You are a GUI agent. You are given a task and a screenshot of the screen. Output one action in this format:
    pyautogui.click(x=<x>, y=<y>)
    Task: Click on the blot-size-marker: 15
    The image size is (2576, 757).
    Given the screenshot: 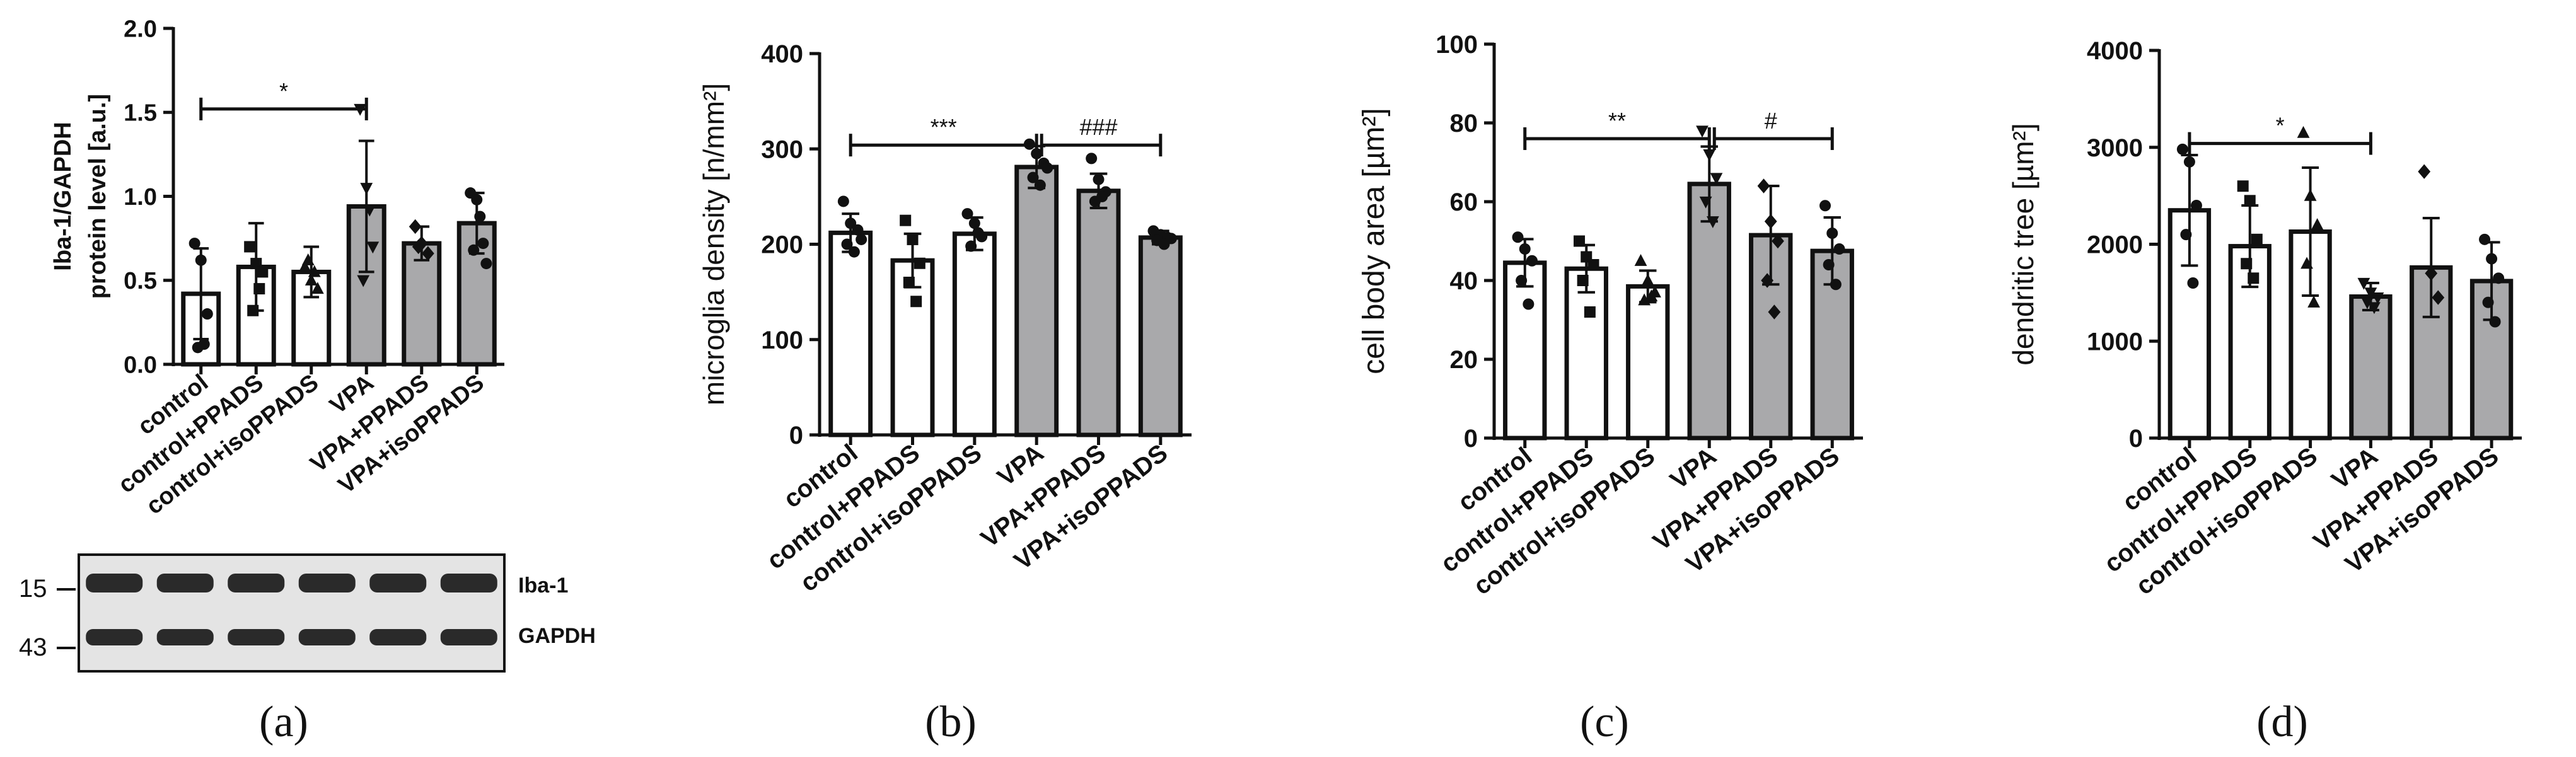 What is the action you would take?
    pyautogui.click(x=33, y=589)
    